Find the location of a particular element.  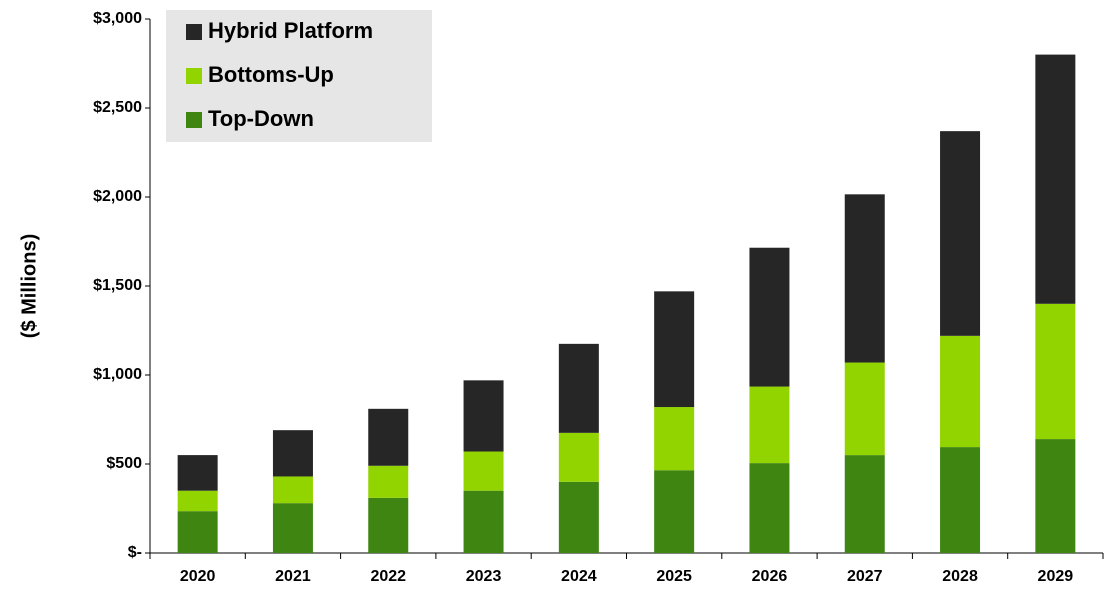

x-tick-label: 2022 is located at coordinates (388, 576).